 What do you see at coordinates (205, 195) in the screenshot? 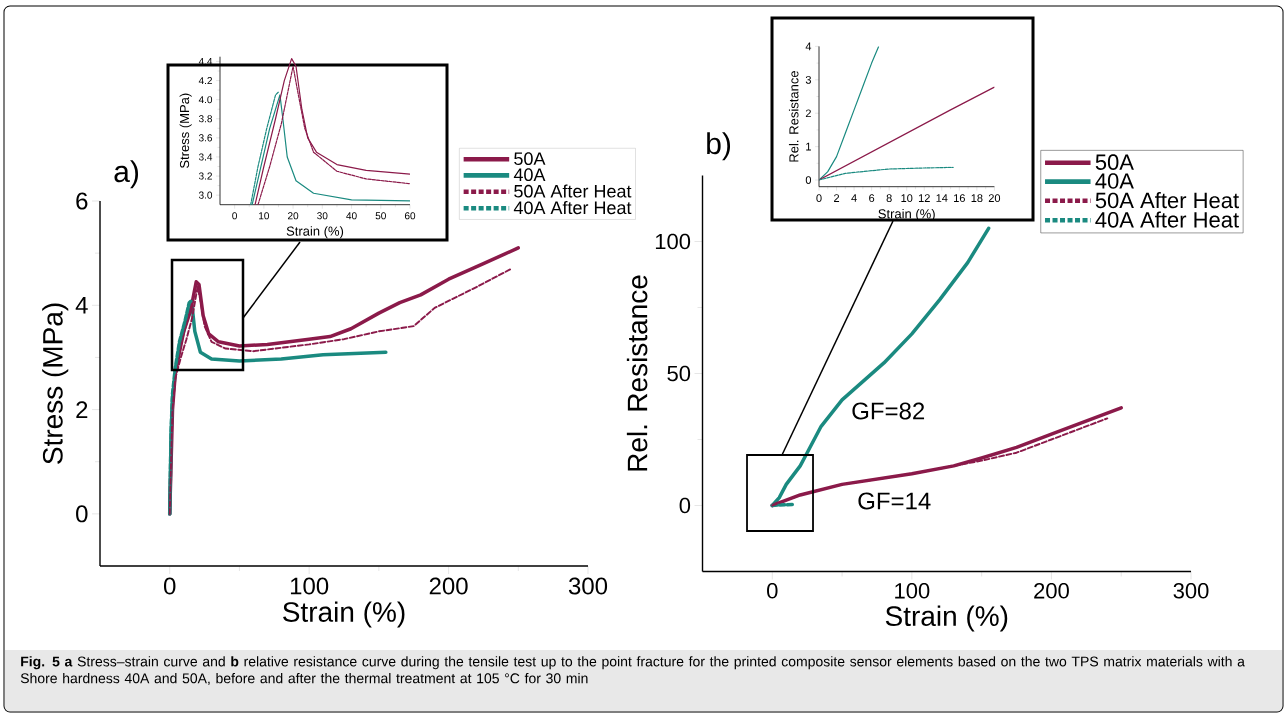
I see `y-tick-label: 3.0` at bounding box center [205, 195].